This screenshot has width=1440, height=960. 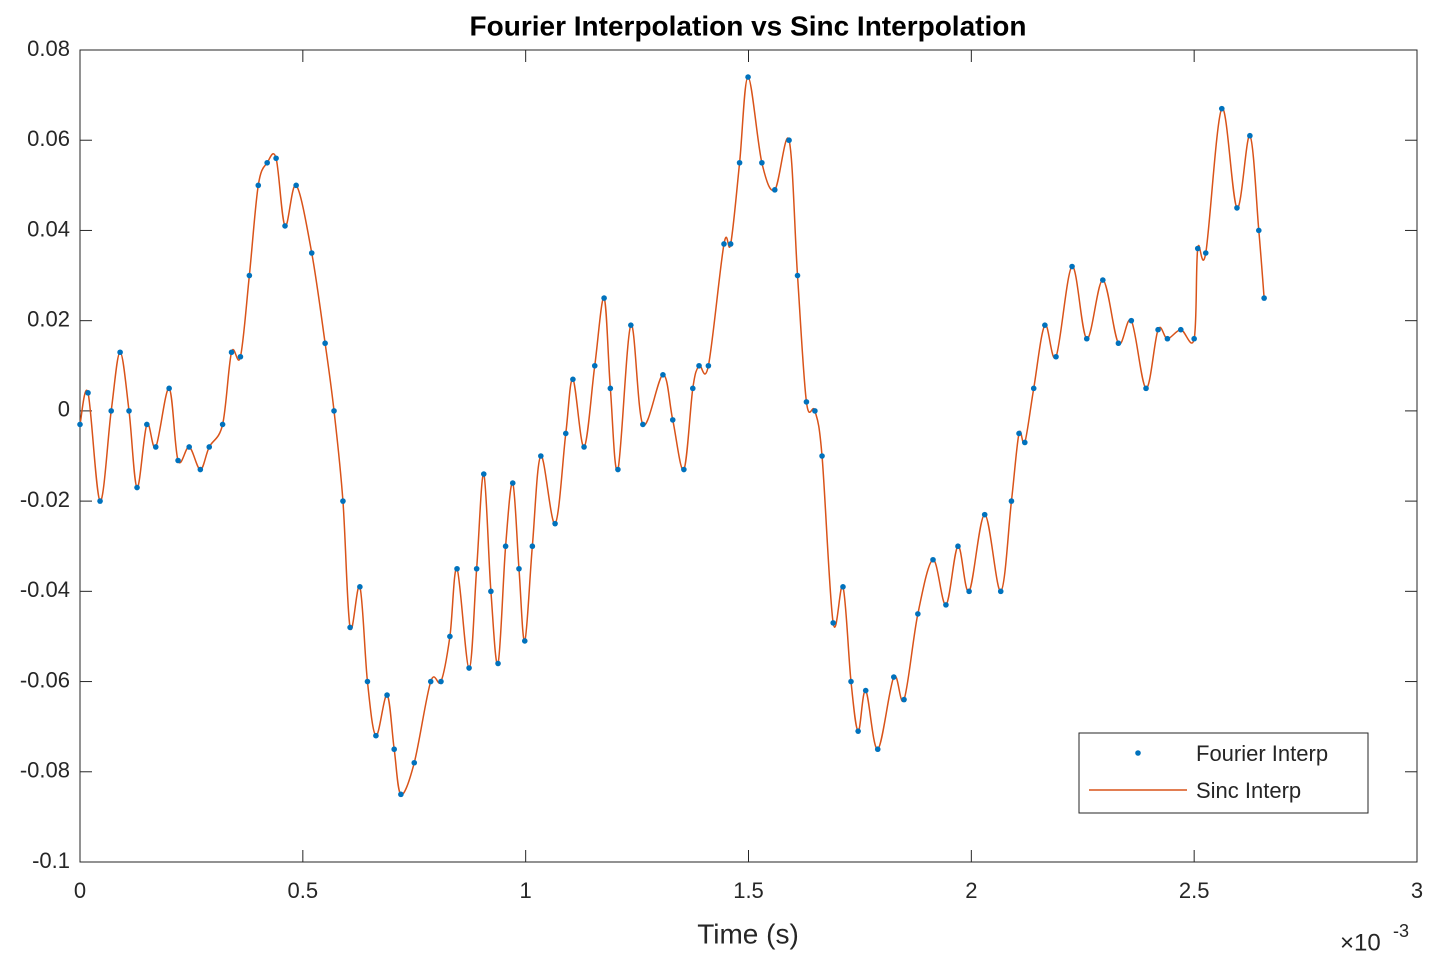 What do you see at coordinates (45, 679) in the screenshot?
I see `y-tick-label: -0.06` at bounding box center [45, 679].